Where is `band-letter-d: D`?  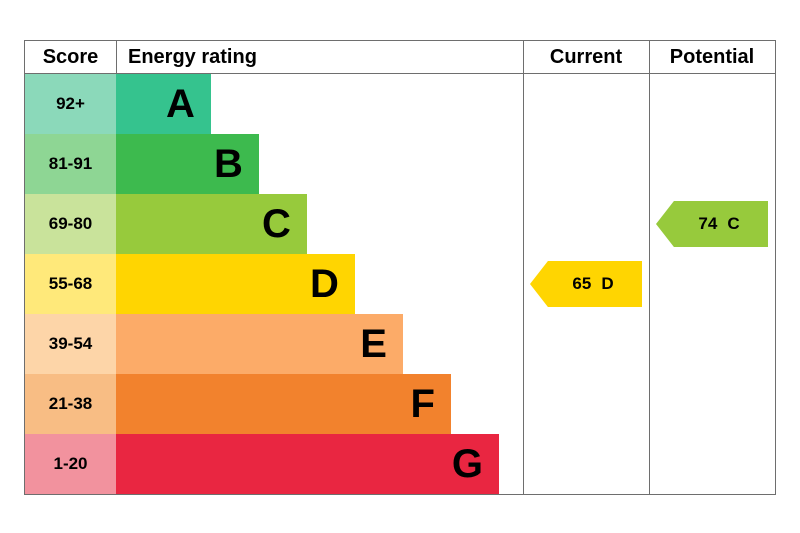 band-letter-d: D is located at coordinates (324, 284).